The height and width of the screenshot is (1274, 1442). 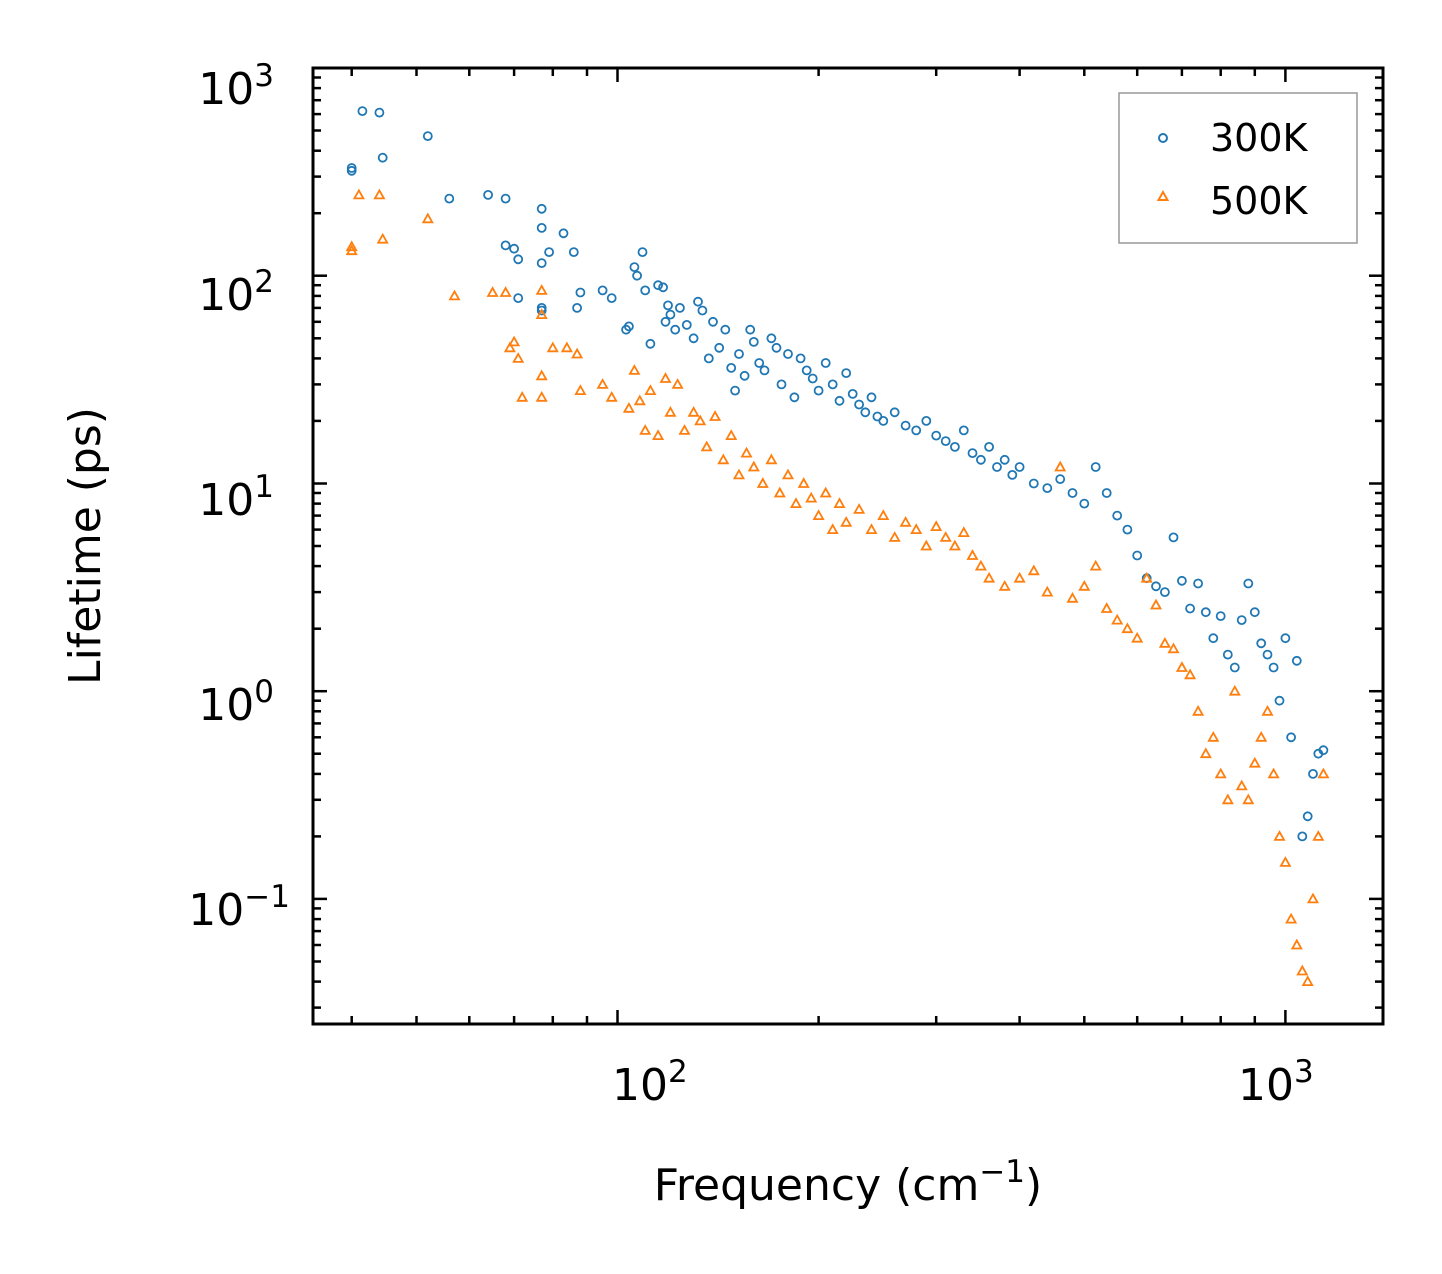 I want to click on y-tick-label: 10−1, so click(x=239, y=907).